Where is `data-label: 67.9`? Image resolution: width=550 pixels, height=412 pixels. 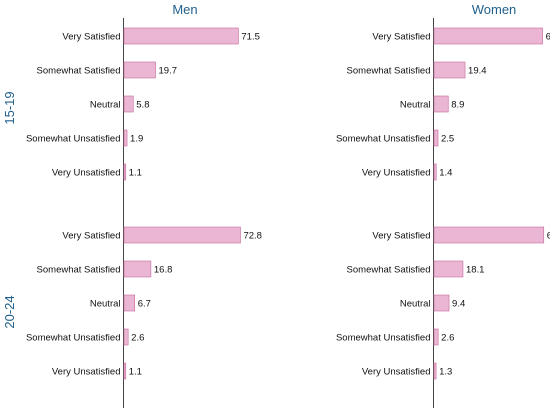 data-label: 67.9 is located at coordinates (548, 37).